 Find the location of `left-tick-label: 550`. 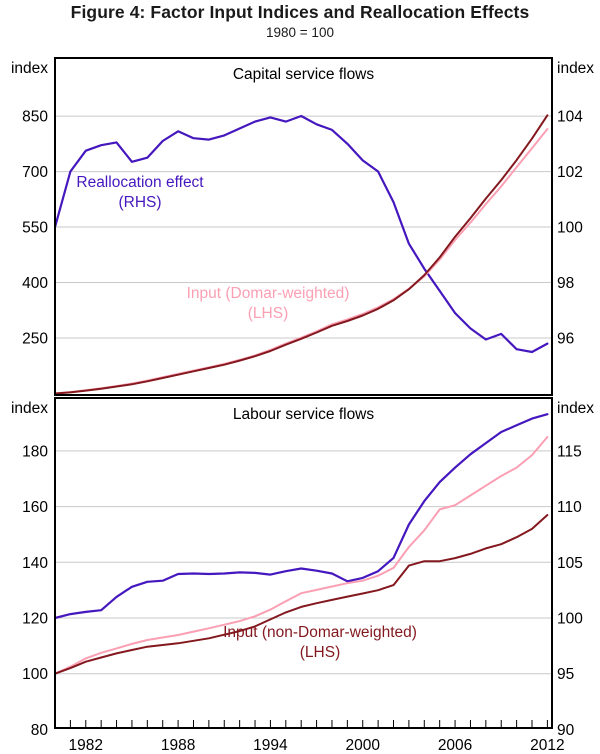

left-tick-label: 550 is located at coordinates (35, 228).